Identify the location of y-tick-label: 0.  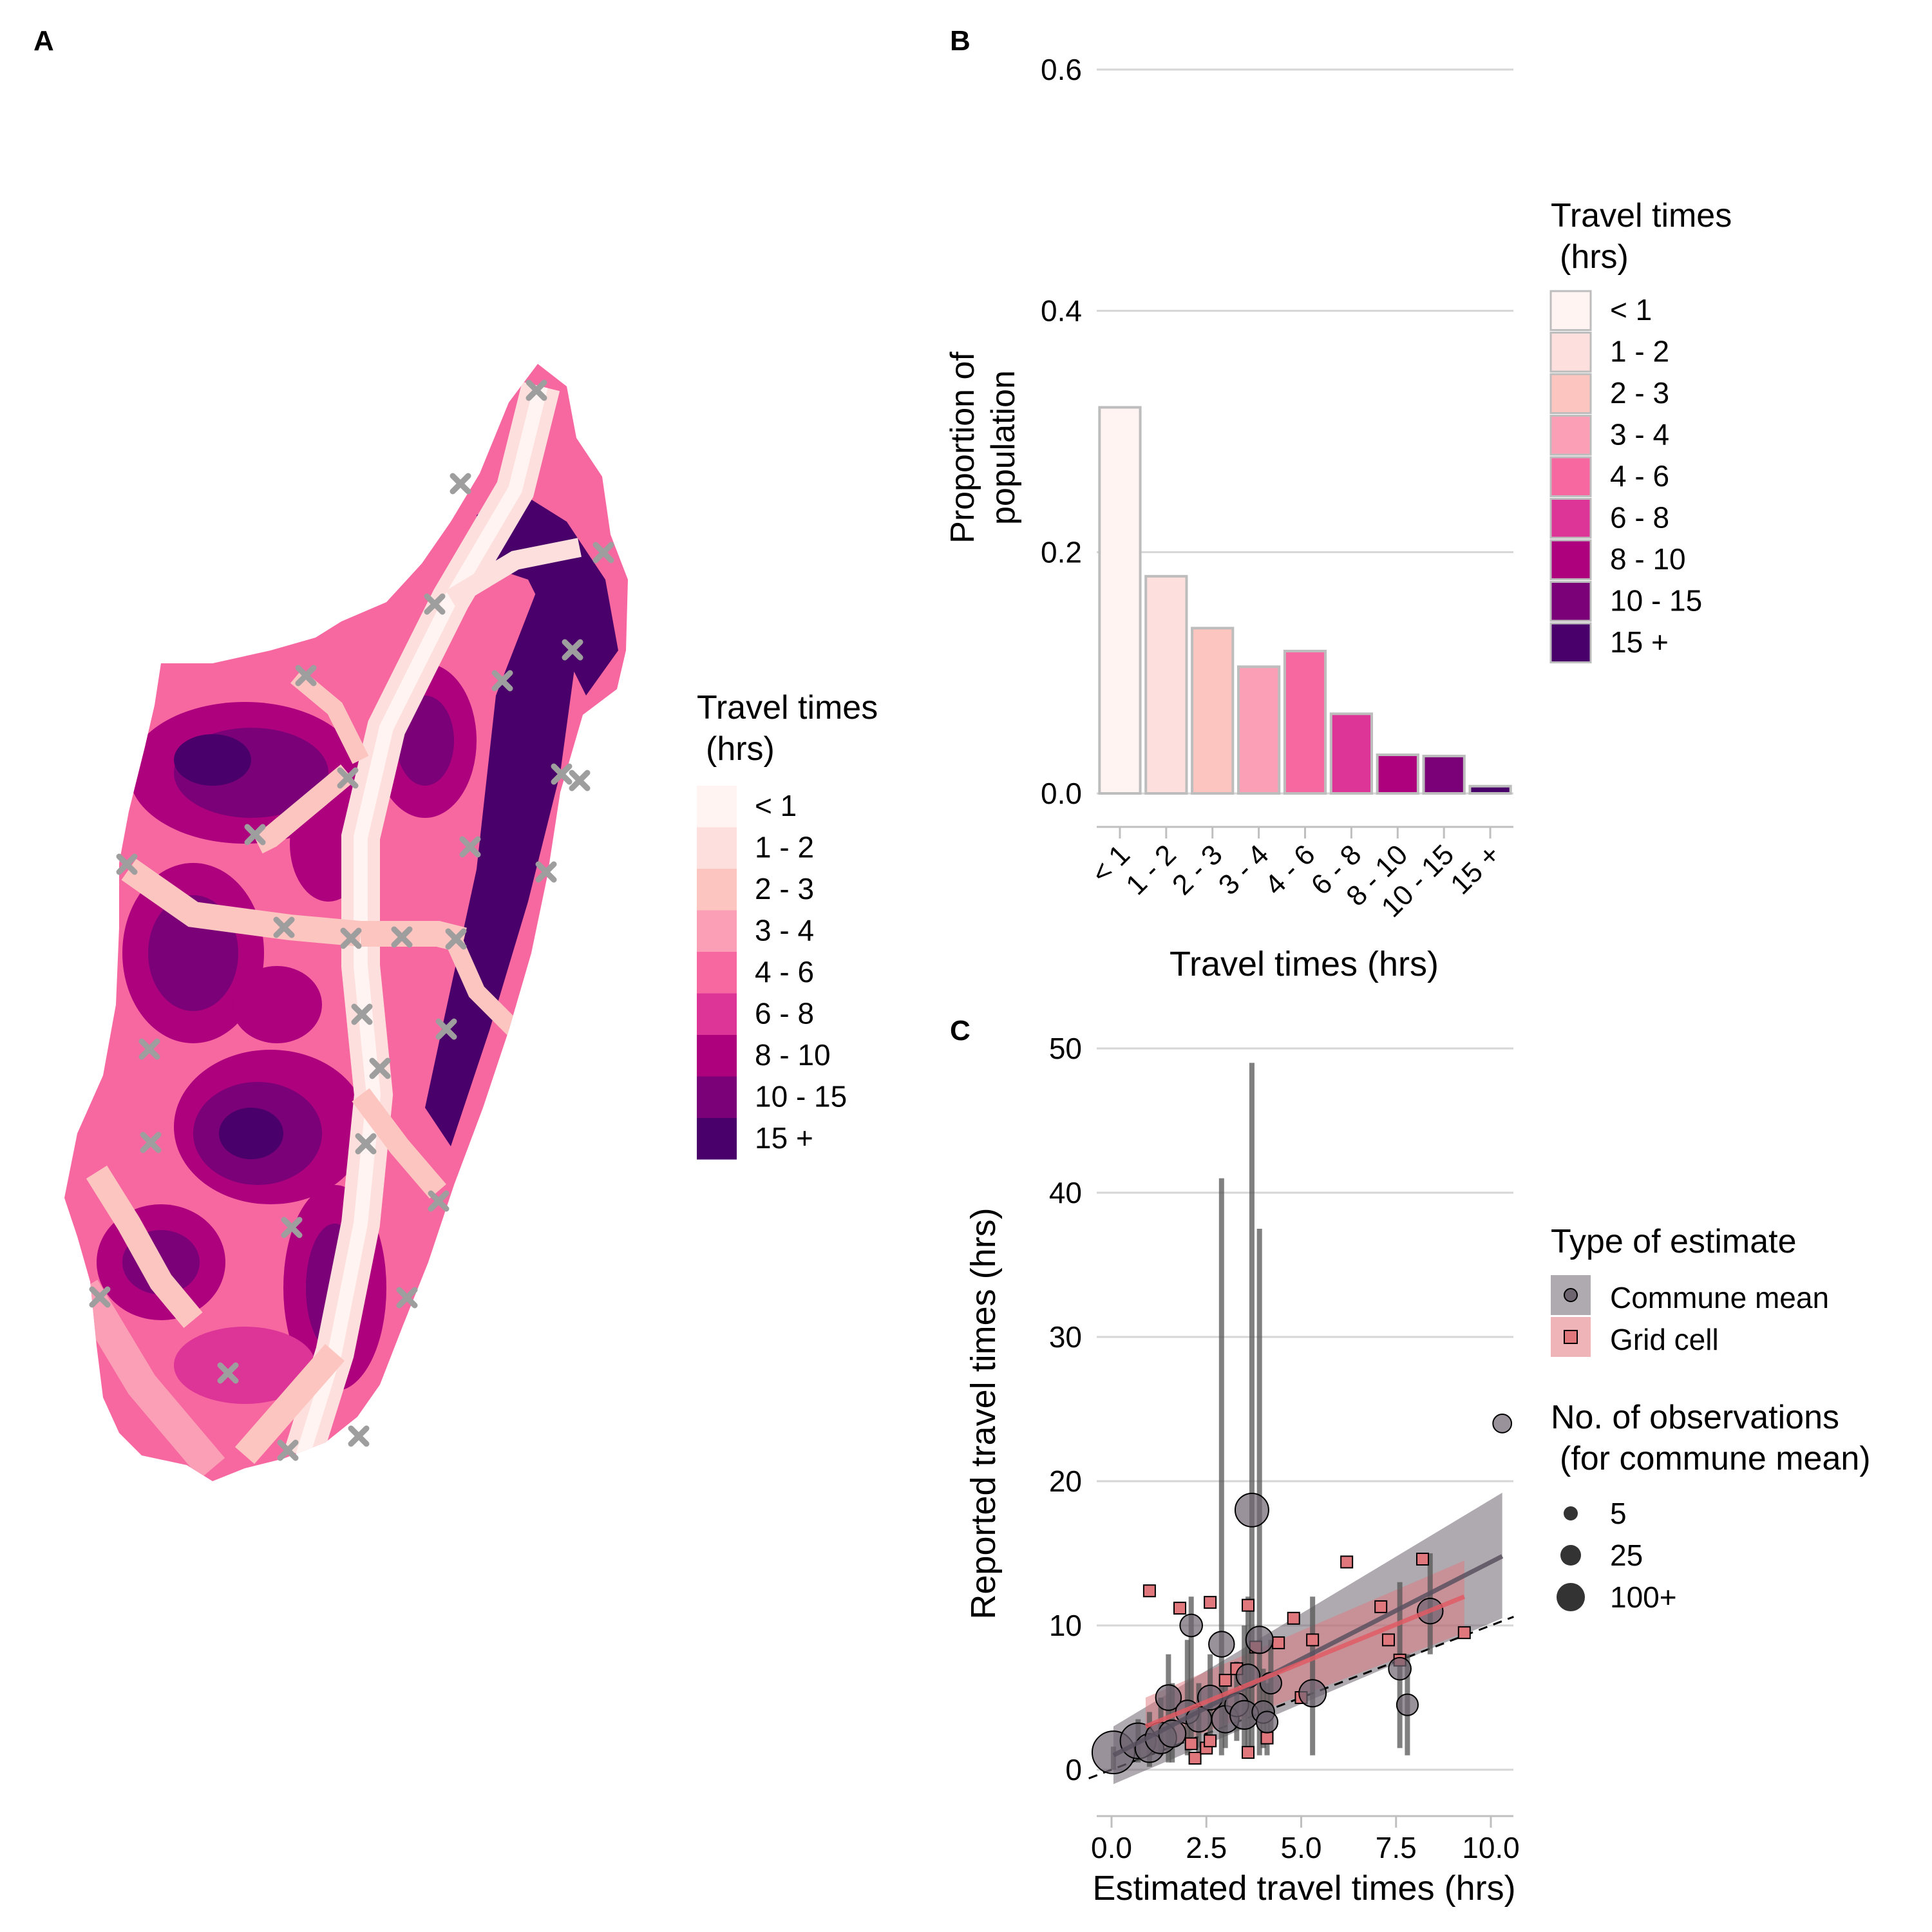
(1073, 1770).